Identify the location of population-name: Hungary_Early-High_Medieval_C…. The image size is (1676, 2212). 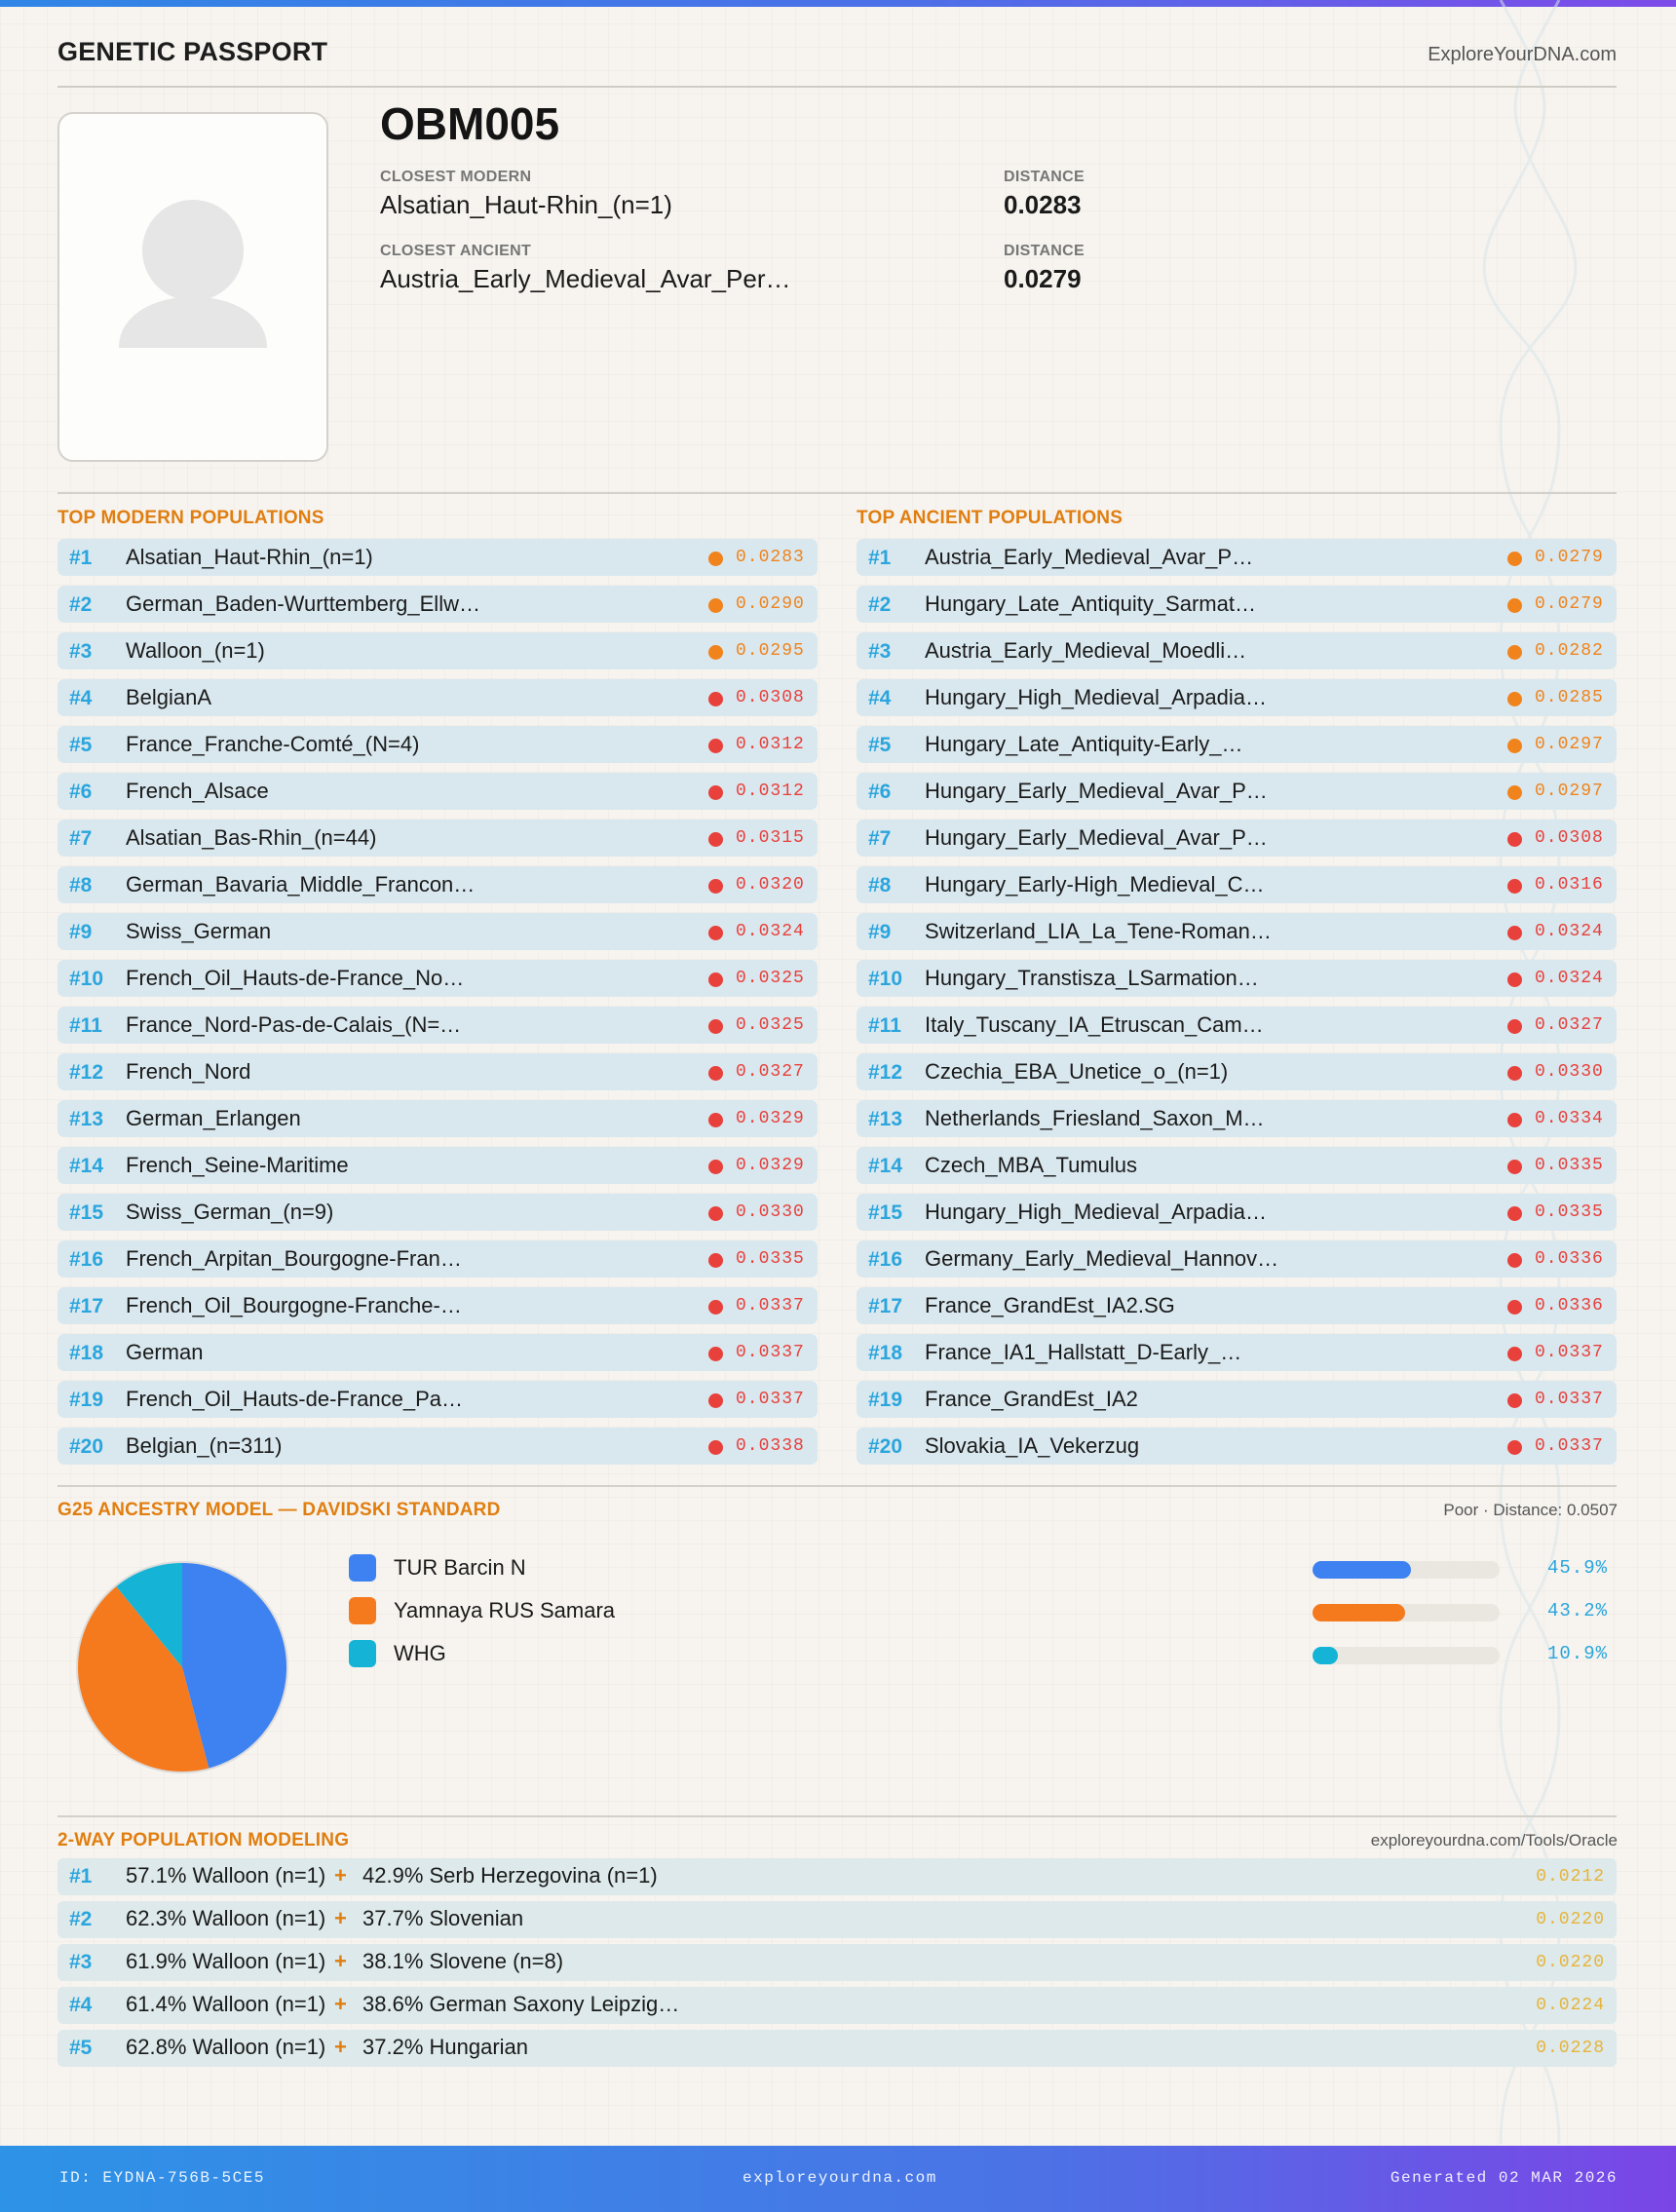
(1095, 884).